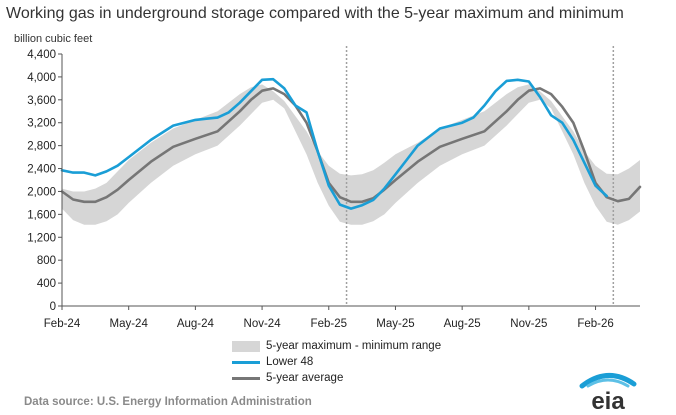 The height and width of the screenshot is (415, 676). Describe the element at coordinates (528, 324) in the screenshot. I see `x-tick-label: Nov-25` at that location.